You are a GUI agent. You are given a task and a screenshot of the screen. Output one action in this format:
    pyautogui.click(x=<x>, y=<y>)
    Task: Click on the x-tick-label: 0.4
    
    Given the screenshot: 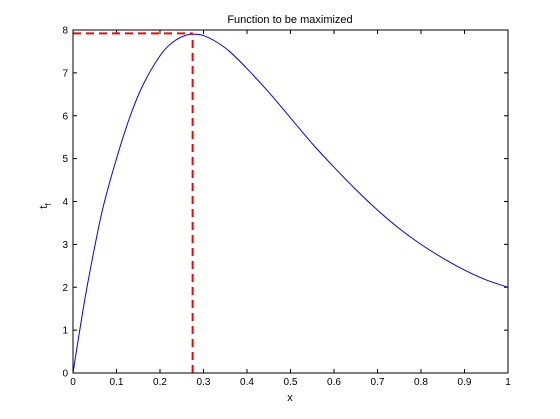 What is the action you would take?
    pyautogui.click(x=247, y=382)
    